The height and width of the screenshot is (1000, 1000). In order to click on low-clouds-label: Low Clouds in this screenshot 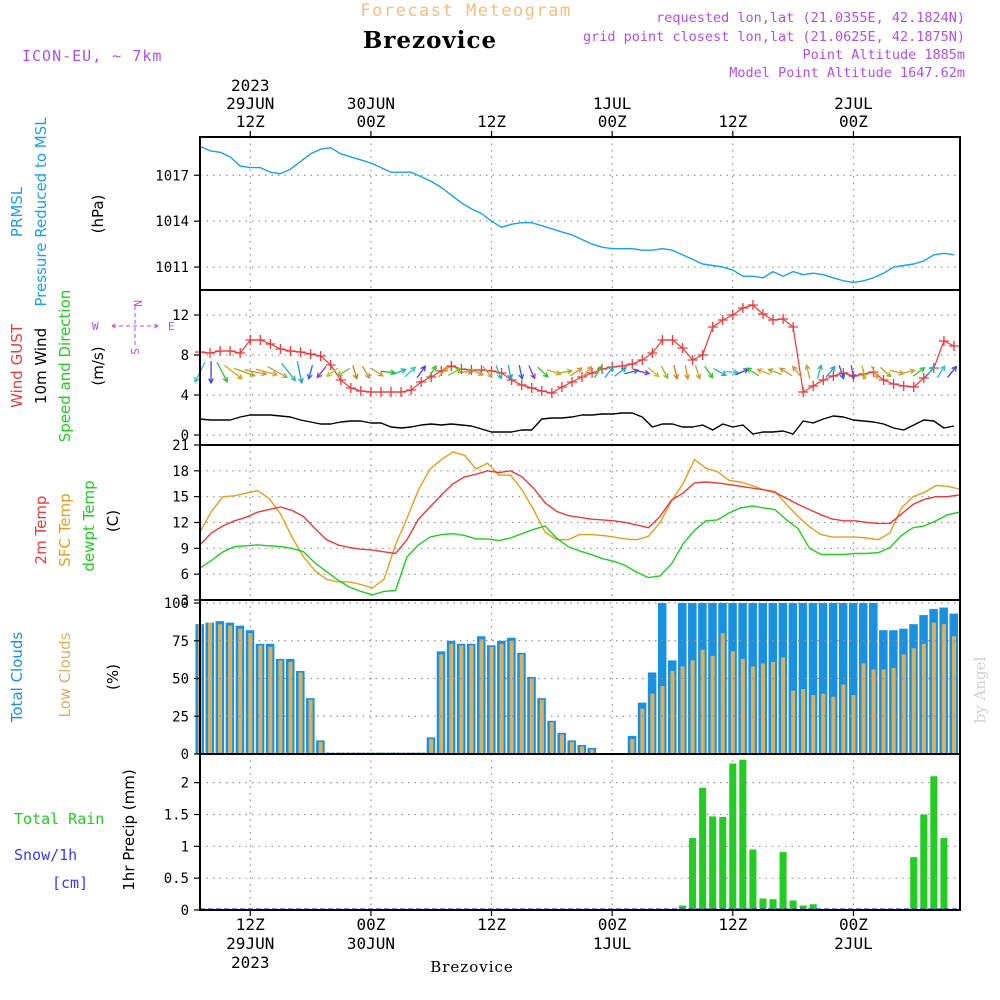, I will do `click(65, 674)`.